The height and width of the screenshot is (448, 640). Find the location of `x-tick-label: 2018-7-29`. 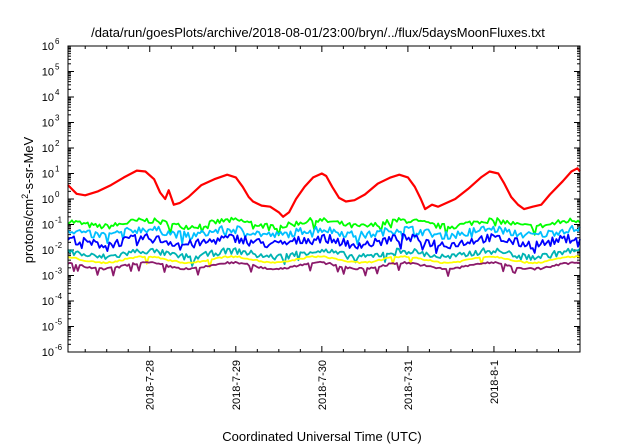

x-tick-label: 2018-7-29 is located at coordinates (237, 385).